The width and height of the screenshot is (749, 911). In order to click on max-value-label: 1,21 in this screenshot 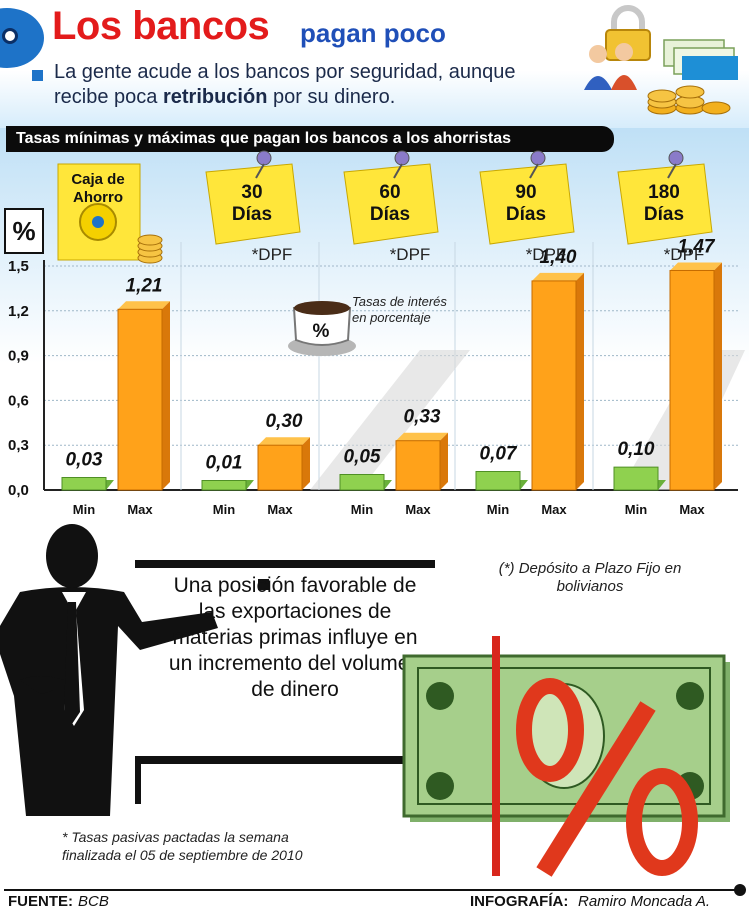, I will do `click(144, 285)`.